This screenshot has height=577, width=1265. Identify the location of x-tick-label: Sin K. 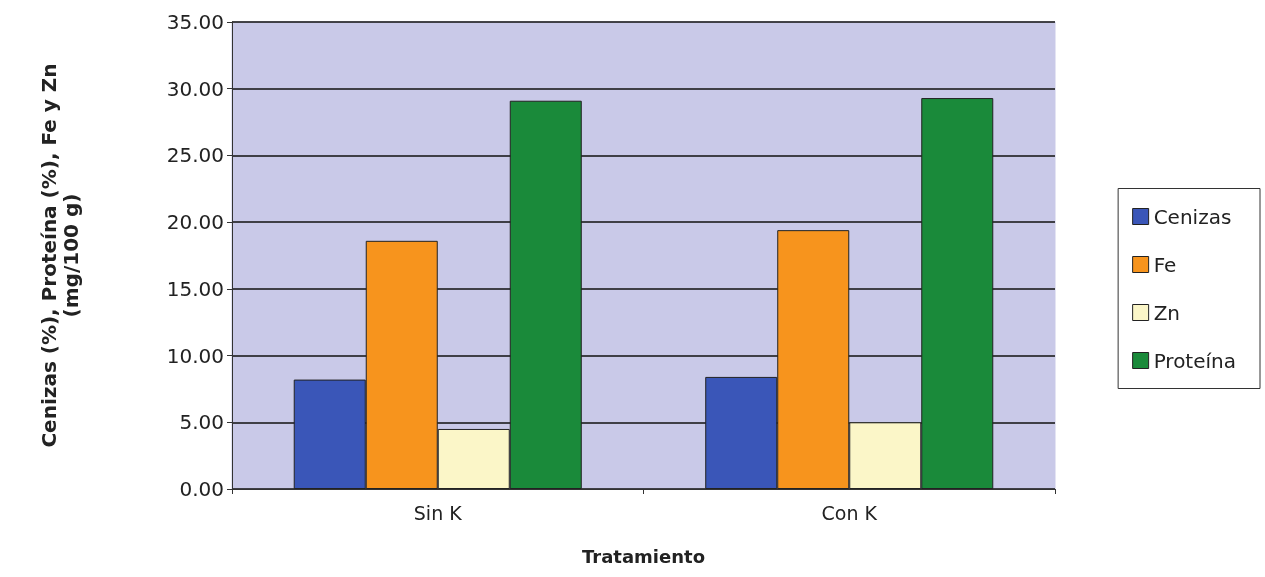
(438, 512).